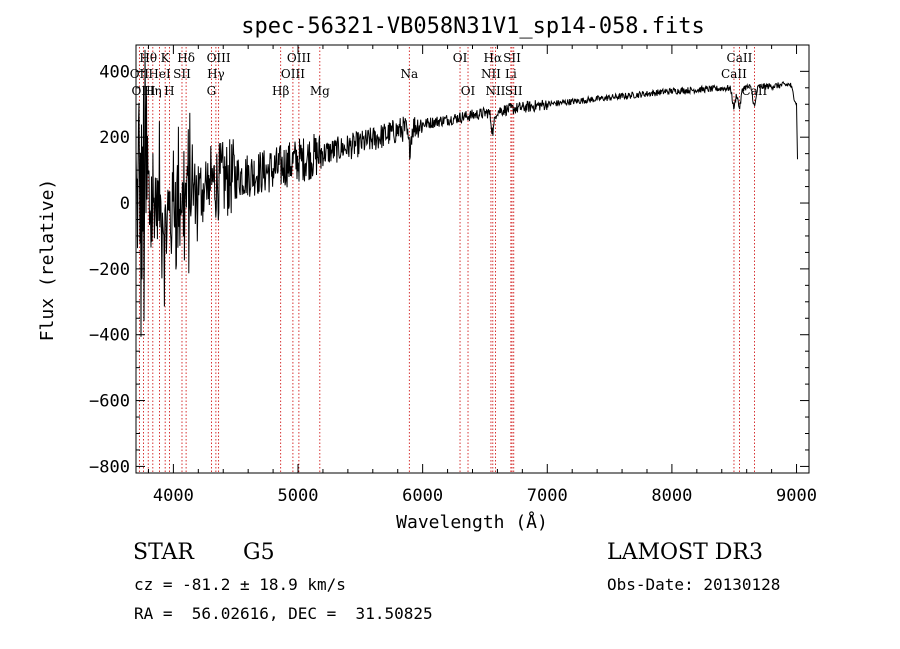 Image resolution: width=900 pixels, height=649 pixels. What do you see at coordinates (140, 74) in the screenshot?
I see `spectral-line-label: OII` at bounding box center [140, 74].